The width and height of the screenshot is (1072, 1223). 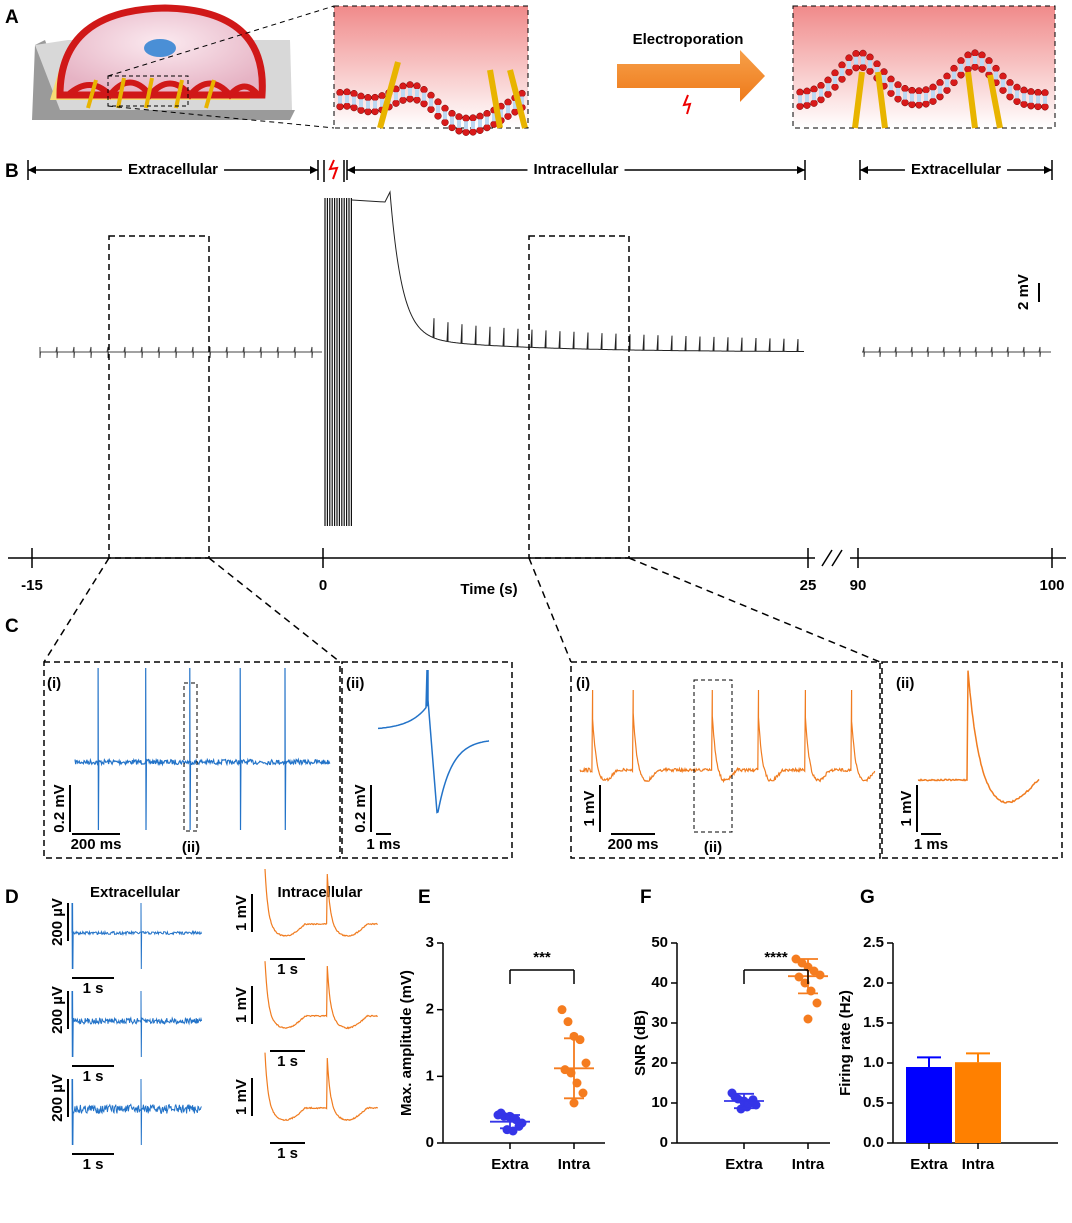 I want to click on y-tick-label: 0, so click(x=664, y=1142).